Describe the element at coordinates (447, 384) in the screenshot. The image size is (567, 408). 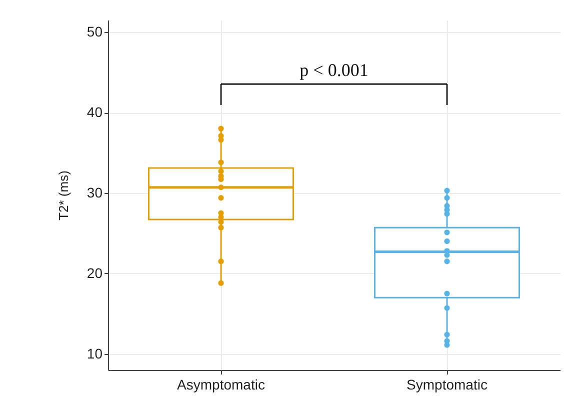
I see `x-tick-label: Symptomatic` at that location.